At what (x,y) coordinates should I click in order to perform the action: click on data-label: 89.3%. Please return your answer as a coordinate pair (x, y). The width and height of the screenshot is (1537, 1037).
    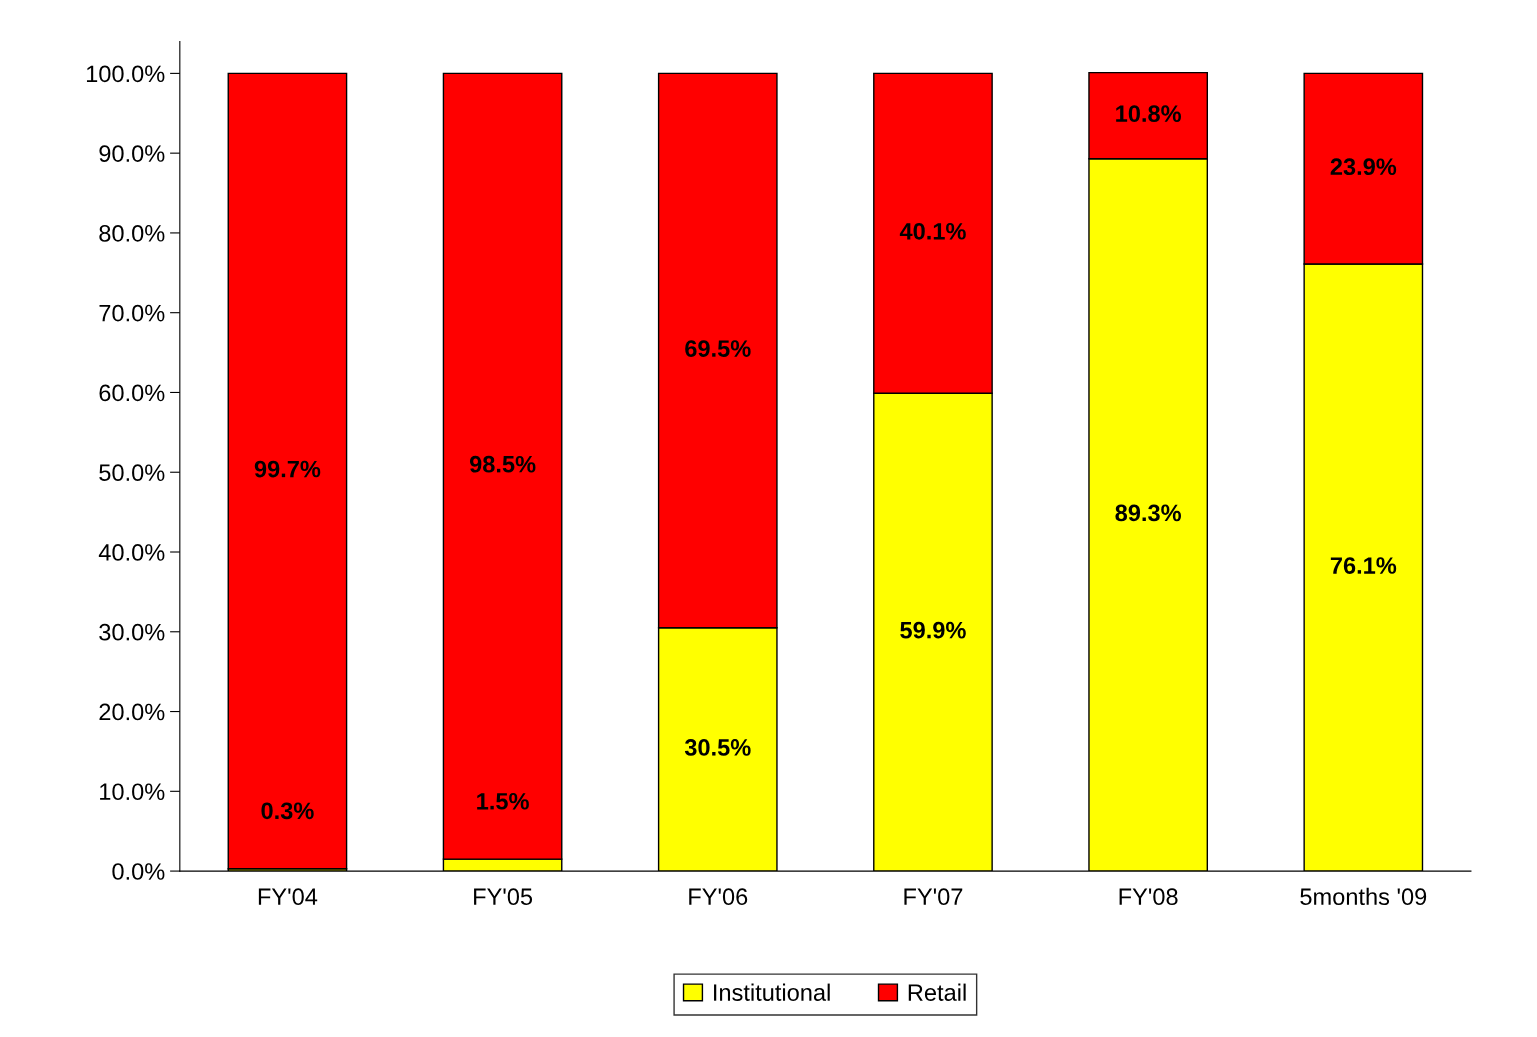
    Looking at the image, I should click on (1148, 513).